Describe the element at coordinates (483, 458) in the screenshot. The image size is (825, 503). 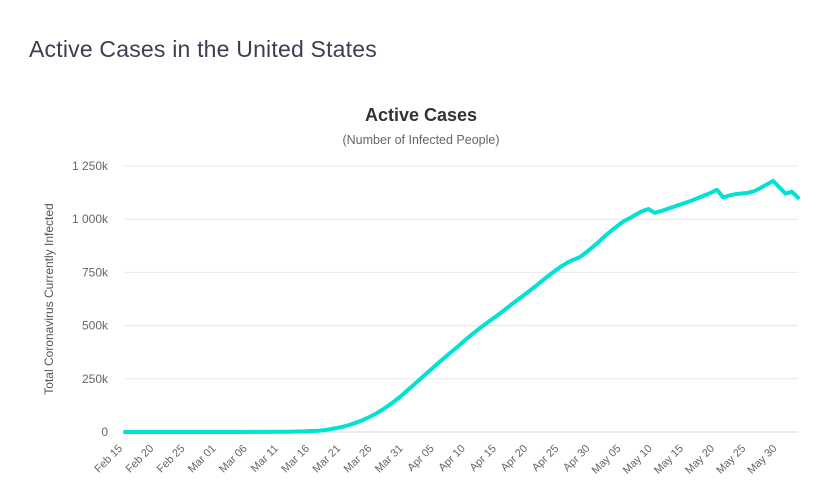
I see `x-tick-label: Apr 15` at that location.